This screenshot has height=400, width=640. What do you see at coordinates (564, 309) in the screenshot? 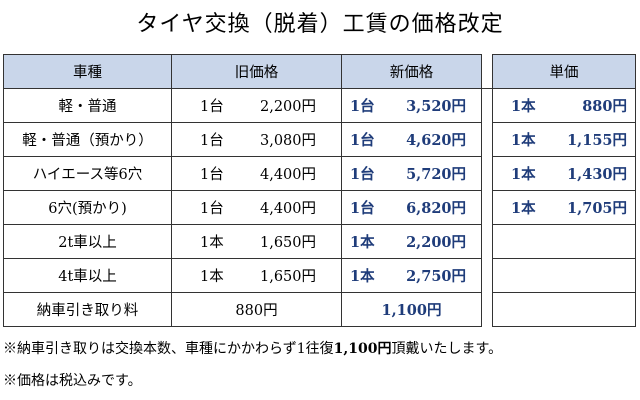
I see `pickup-unit-empty` at bounding box center [564, 309].